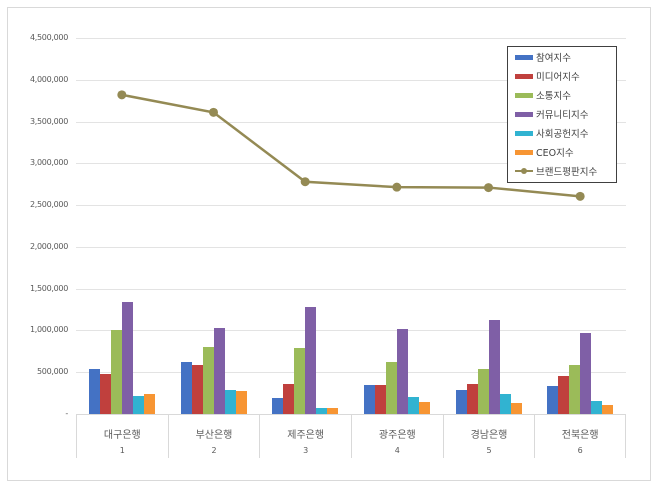 The image size is (660, 487). I want to click on category-number: 1, so click(122, 450).